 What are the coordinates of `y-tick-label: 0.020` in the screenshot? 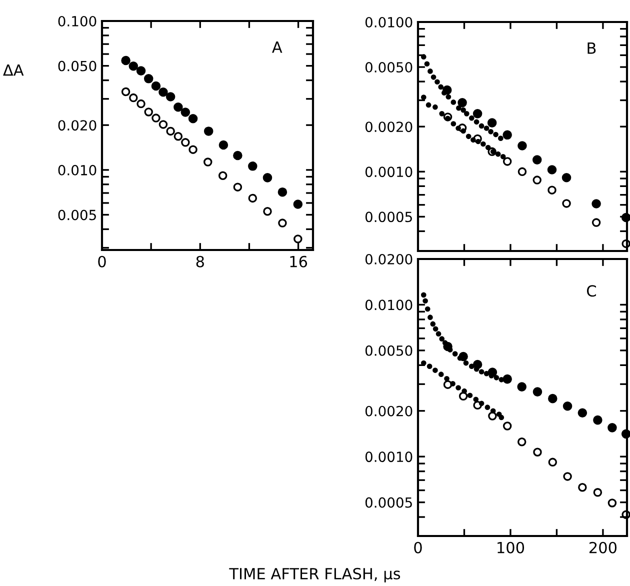 It's located at (77, 125).